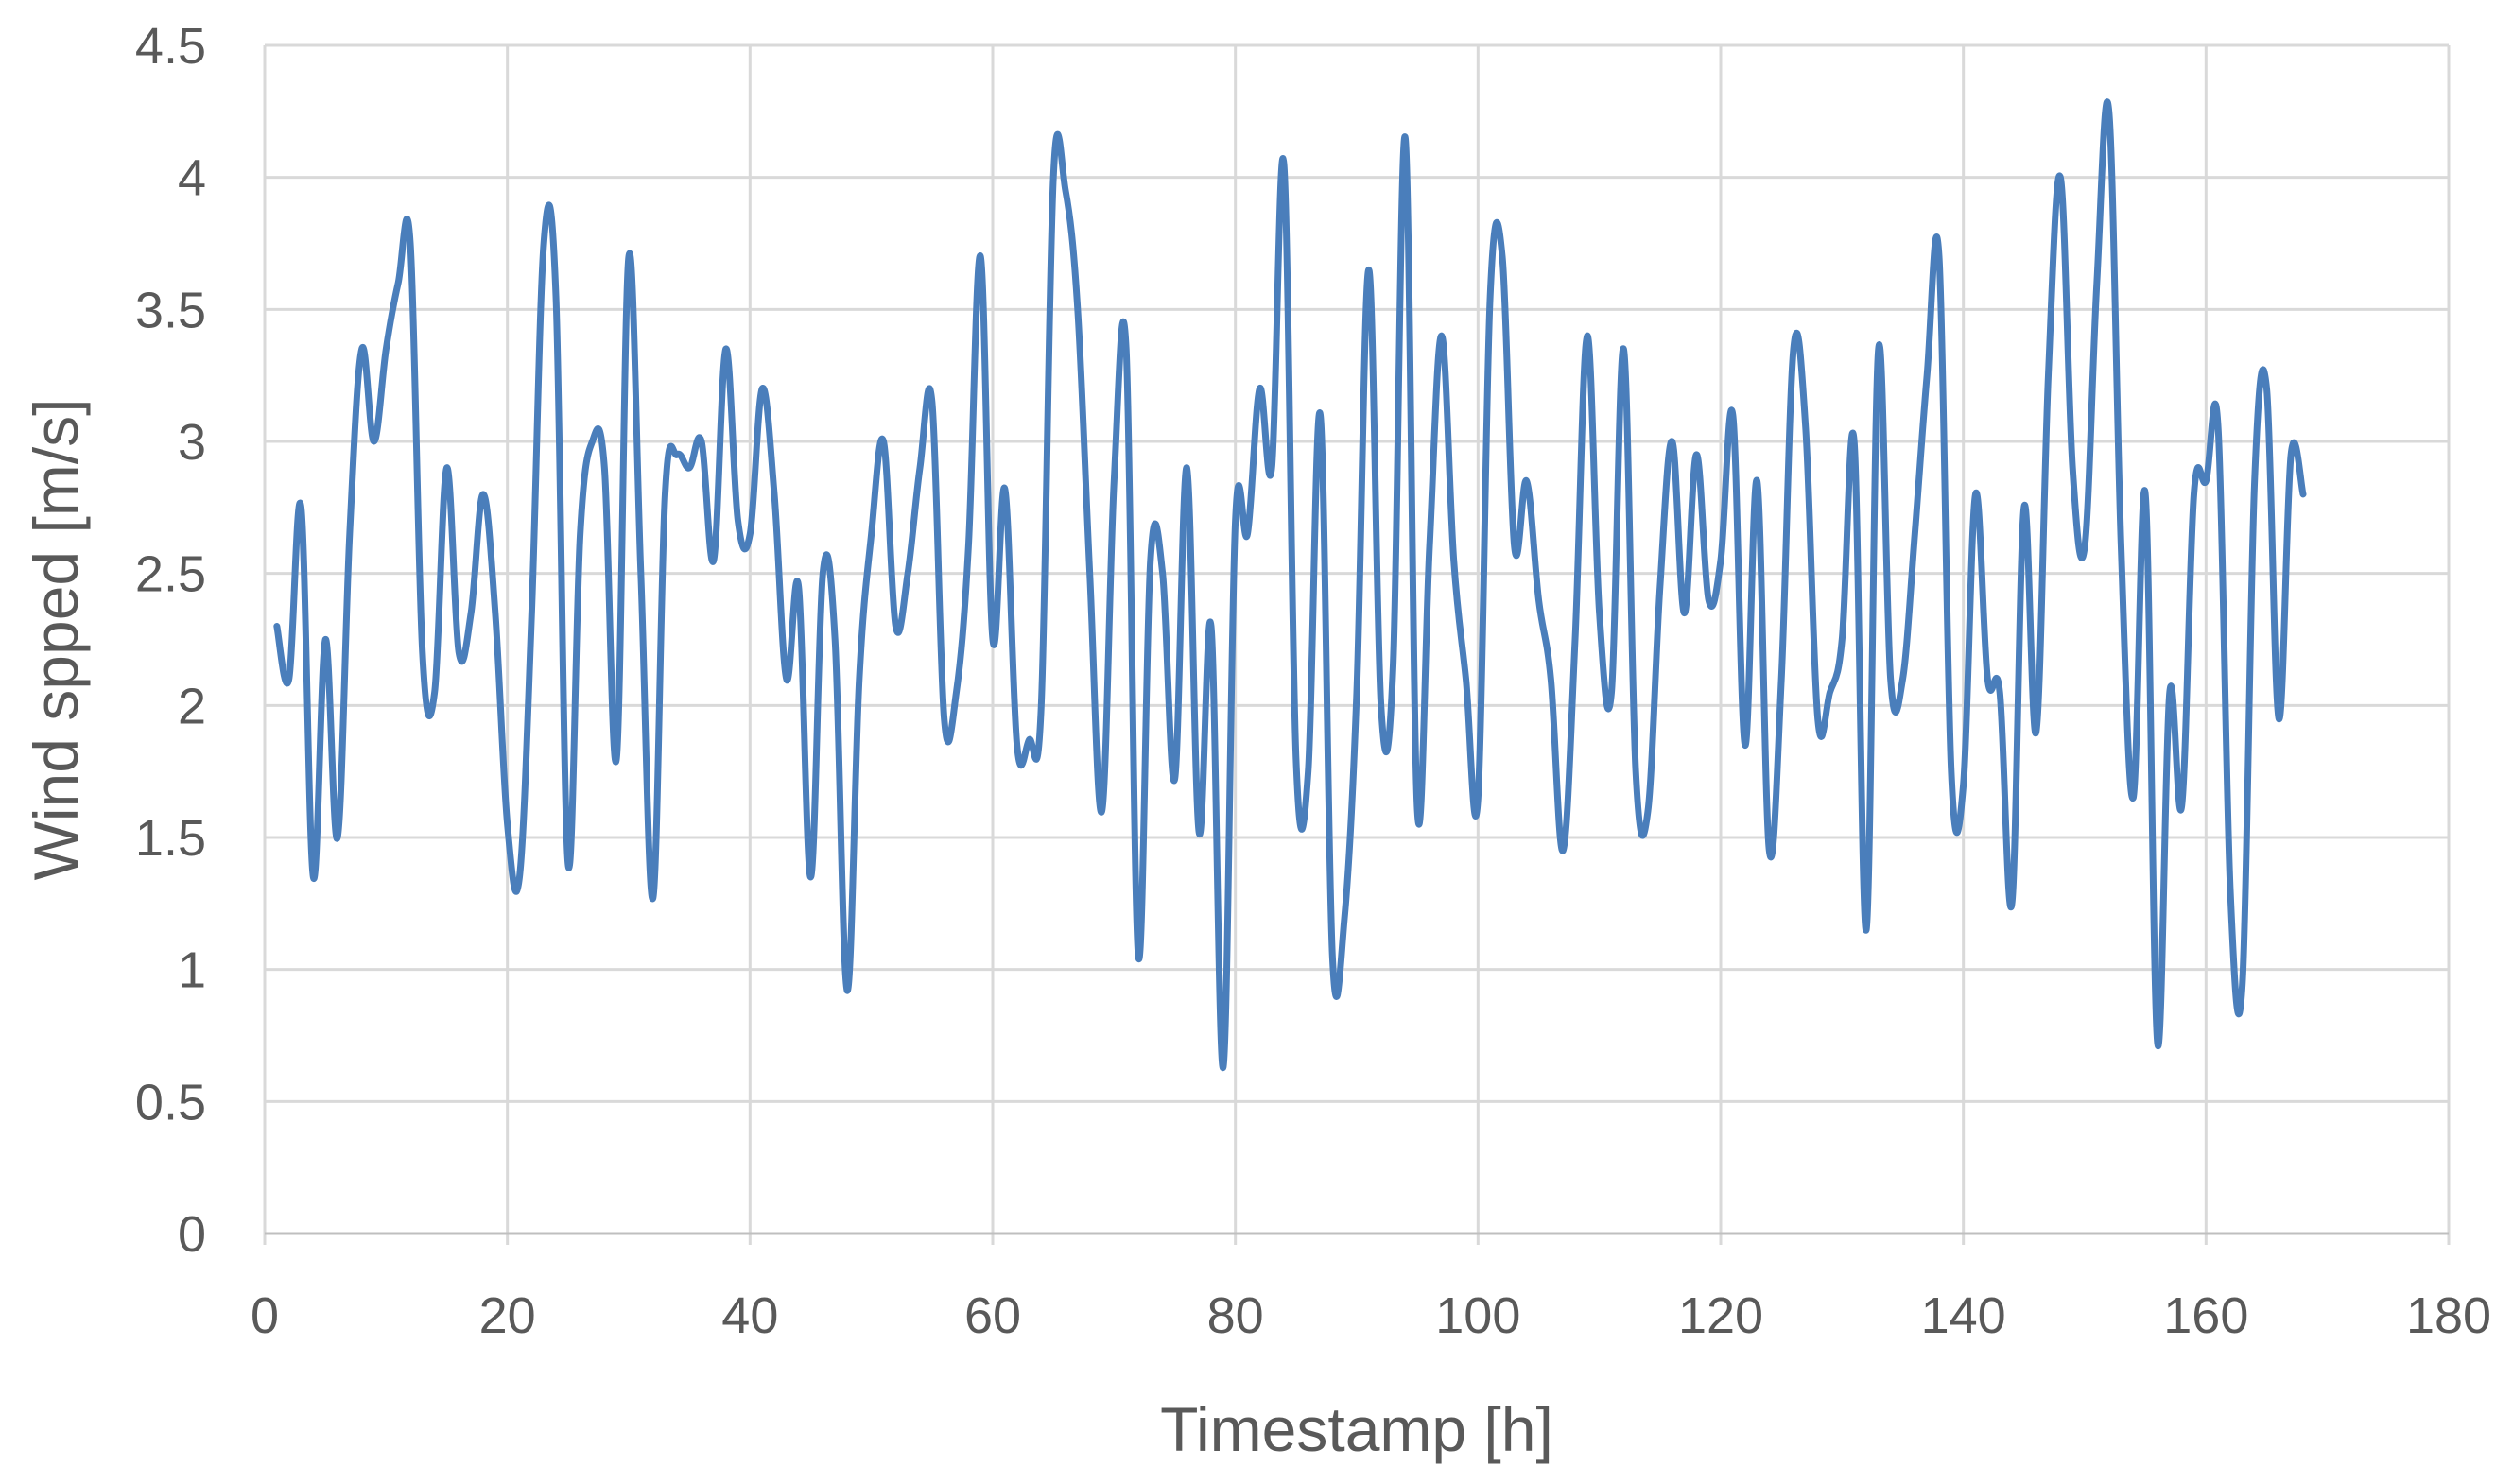 The image size is (2513, 1484). Describe the element at coordinates (170, 574) in the screenshot. I see `y-tick-label: 2.5` at that location.